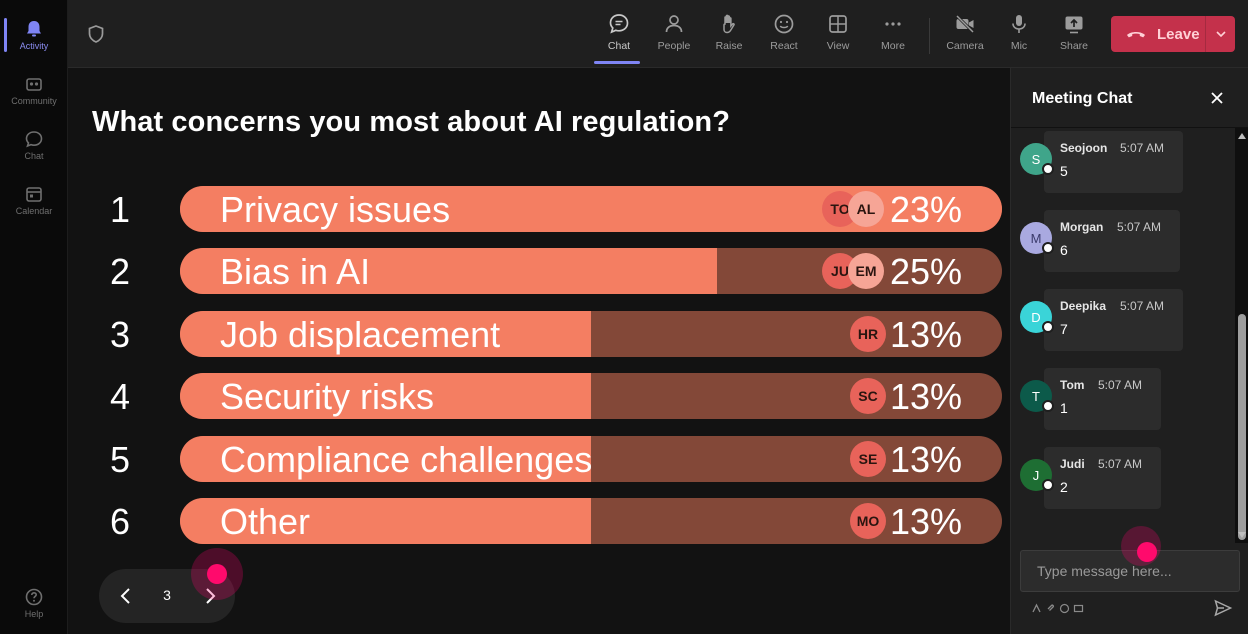 This screenshot has height=634, width=1248. Describe the element at coordinates (120, 397) in the screenshot. I see `poll-option-number: 4` at that location.